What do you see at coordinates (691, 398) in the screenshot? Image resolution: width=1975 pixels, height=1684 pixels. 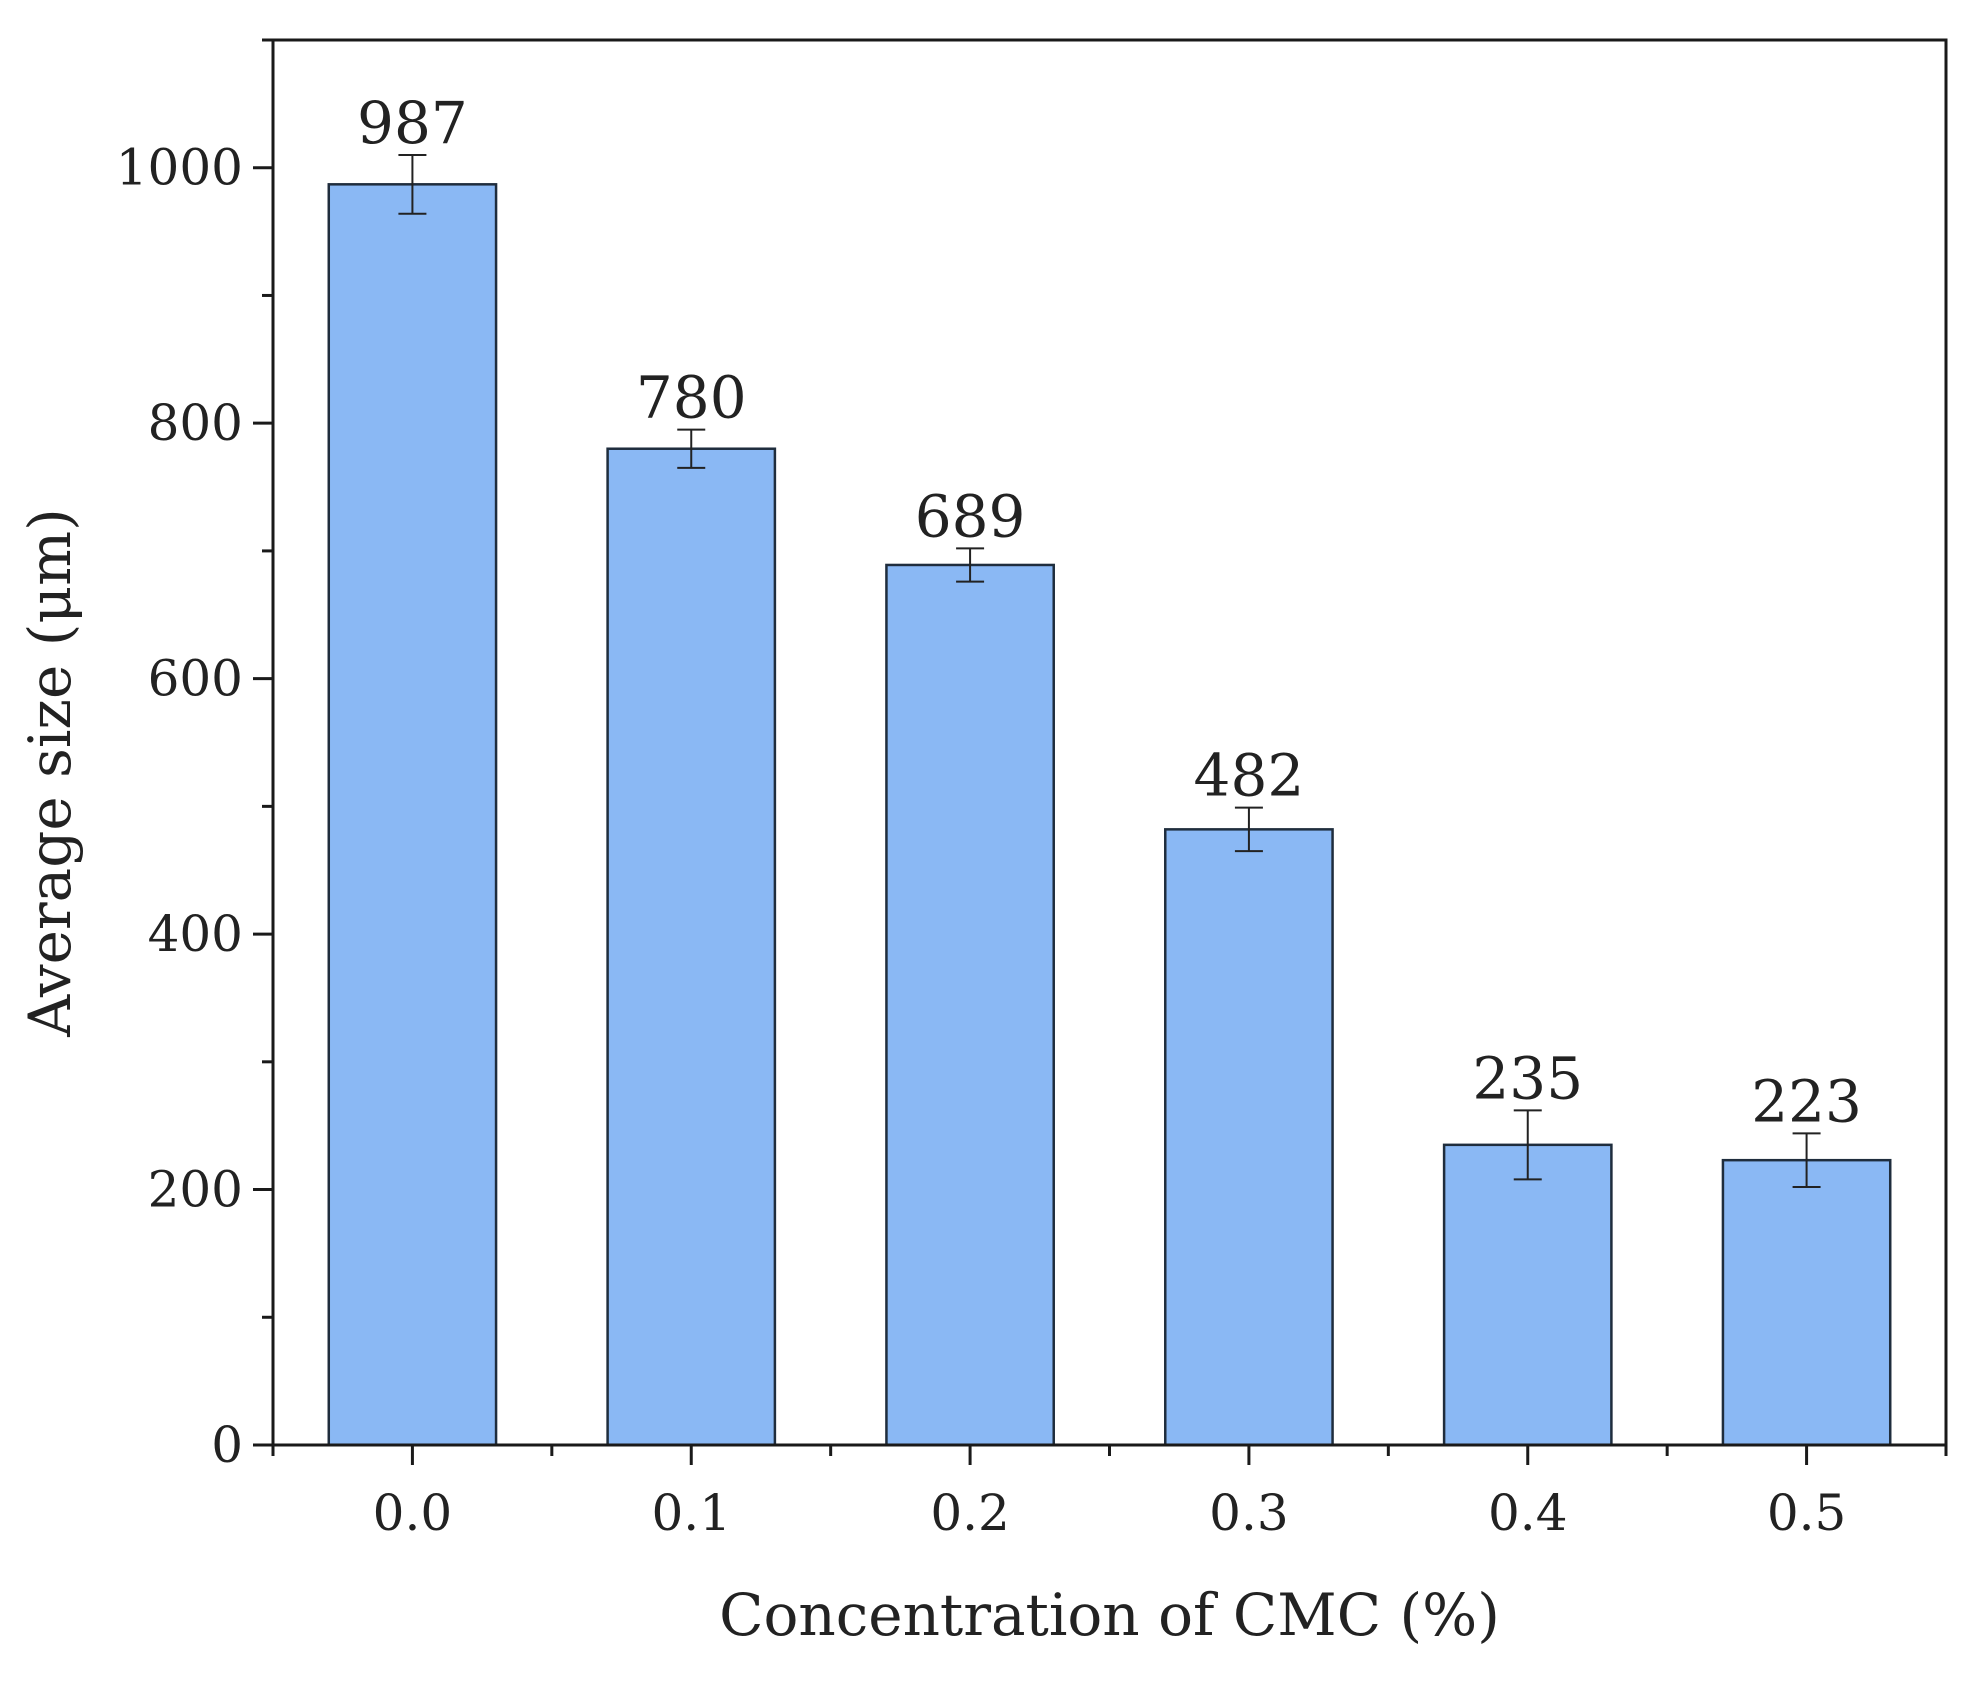 I see `data-label: 780` at bounding box center [691, 398].